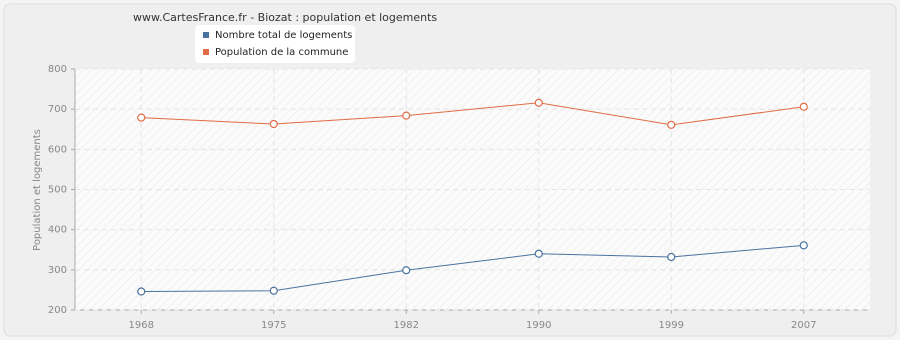 Image resolution: width=900 pixels, height=340 pixels. I want to click on x-tick-label: 1999, so click(671, 325).